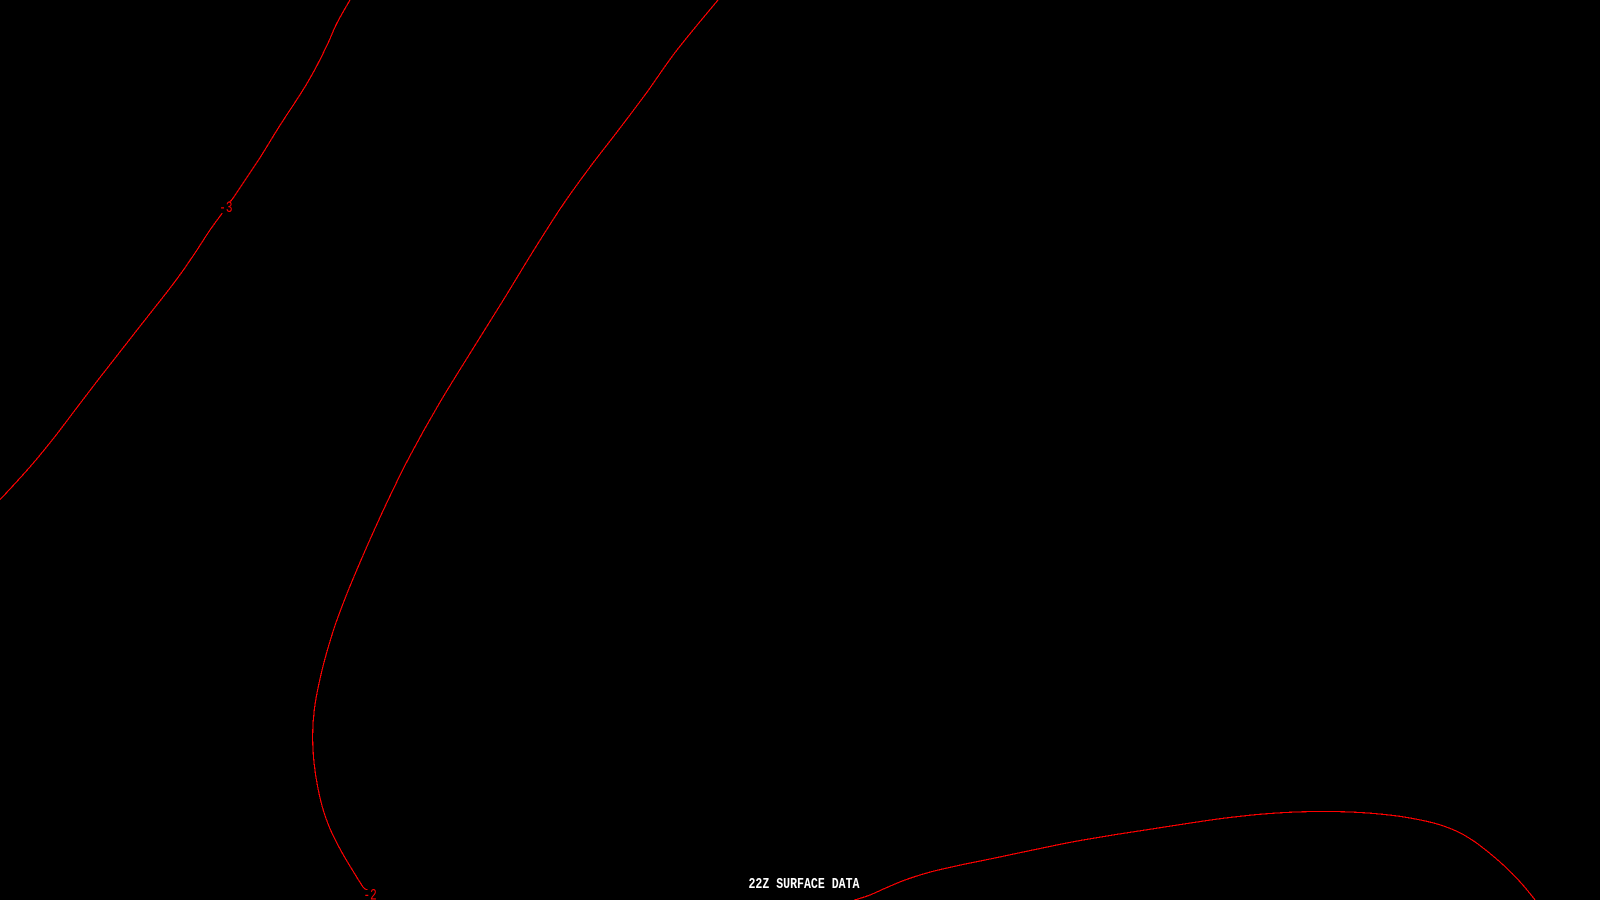 This screenshot has height=900, width=1600. I want to click on svg-text: -3, so click(225, 208).